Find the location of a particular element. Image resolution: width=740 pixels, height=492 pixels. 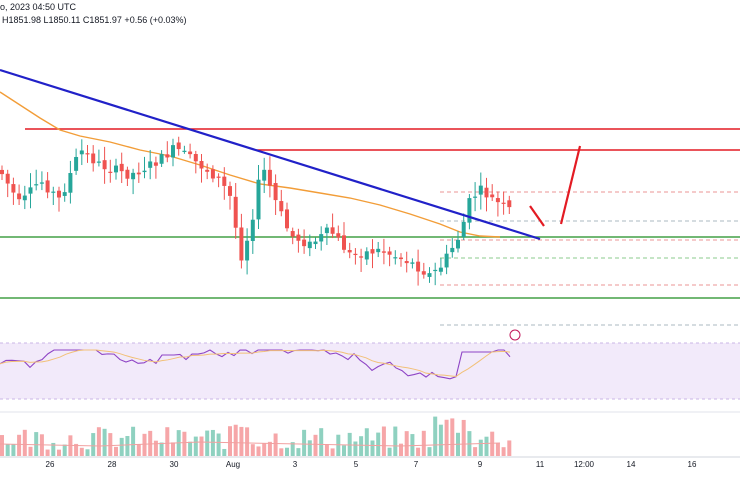

forecast-rise-arrow is located at coordinates (570, 185).